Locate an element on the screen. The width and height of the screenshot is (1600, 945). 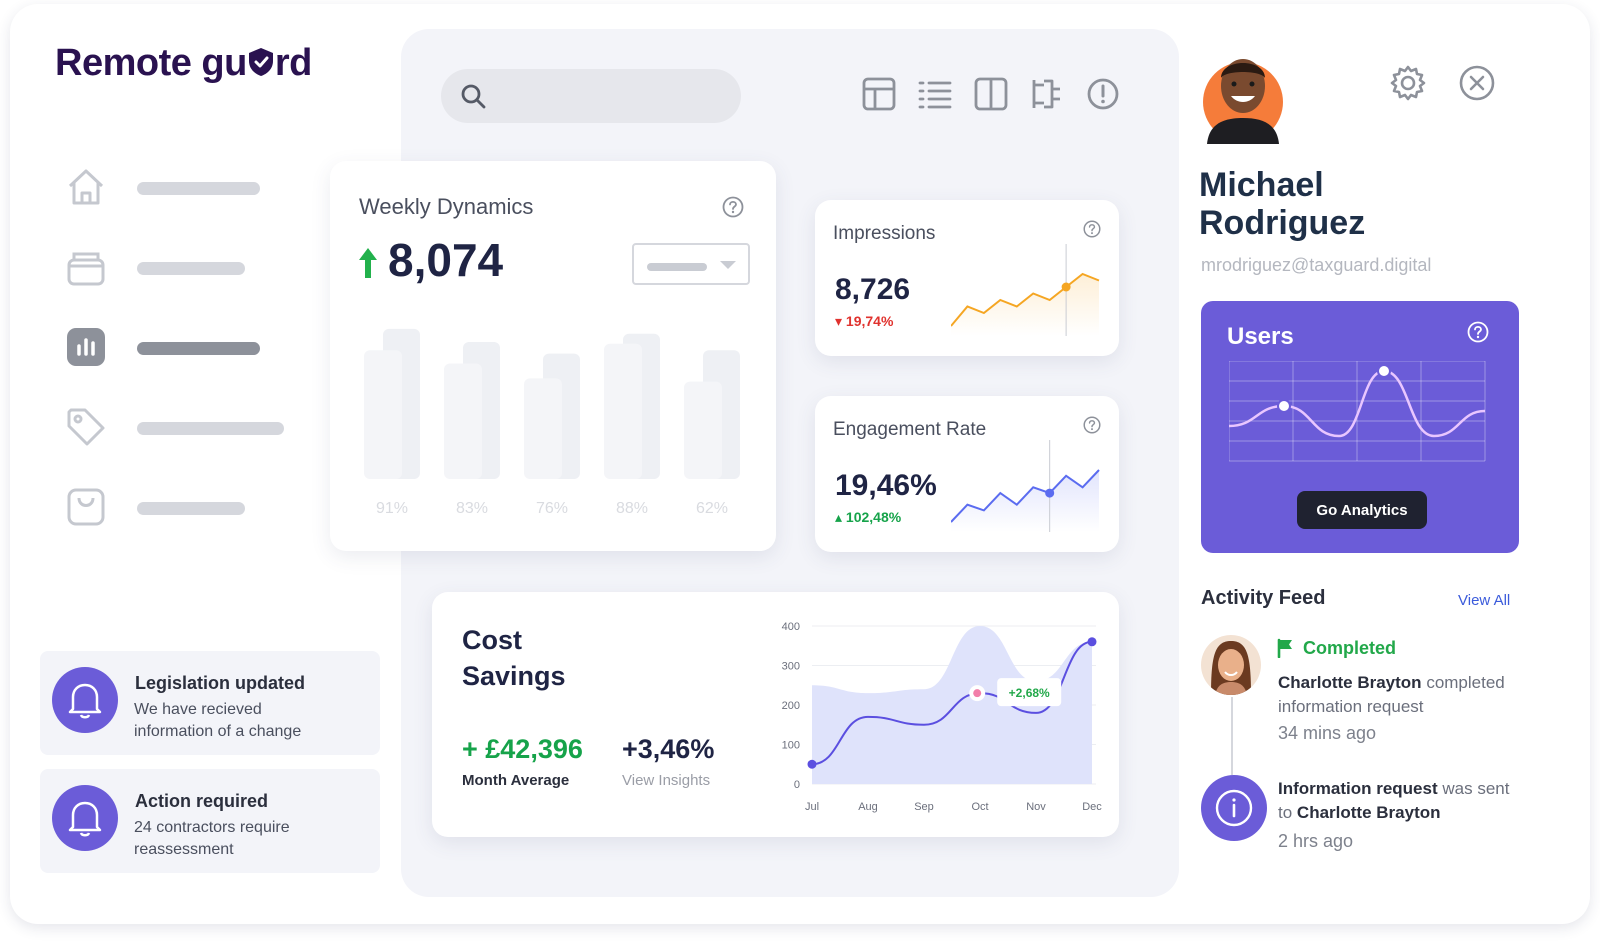
cost-value-label: Month Average is located at coordinates (516, 780).